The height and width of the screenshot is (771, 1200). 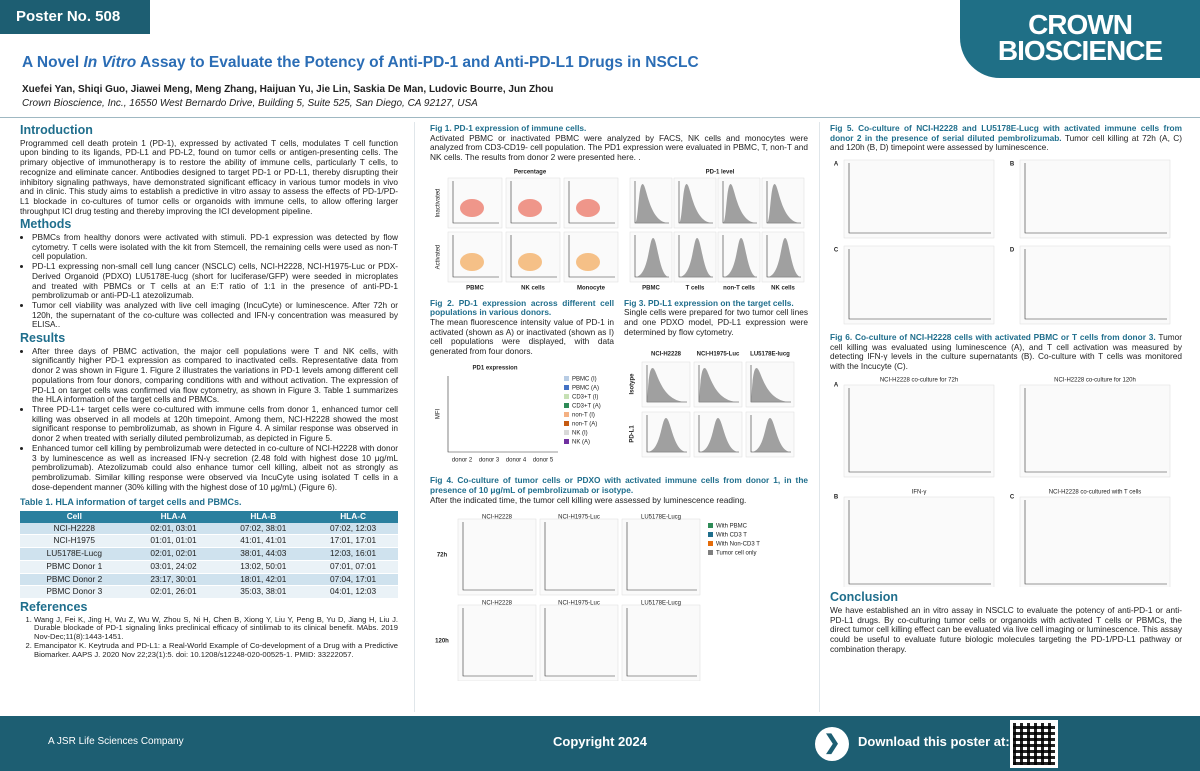 What do you see at coordinates (720, 172) in the screenshot?
I see `figure-label: PD-1 level` at bounding box center [720, 172].